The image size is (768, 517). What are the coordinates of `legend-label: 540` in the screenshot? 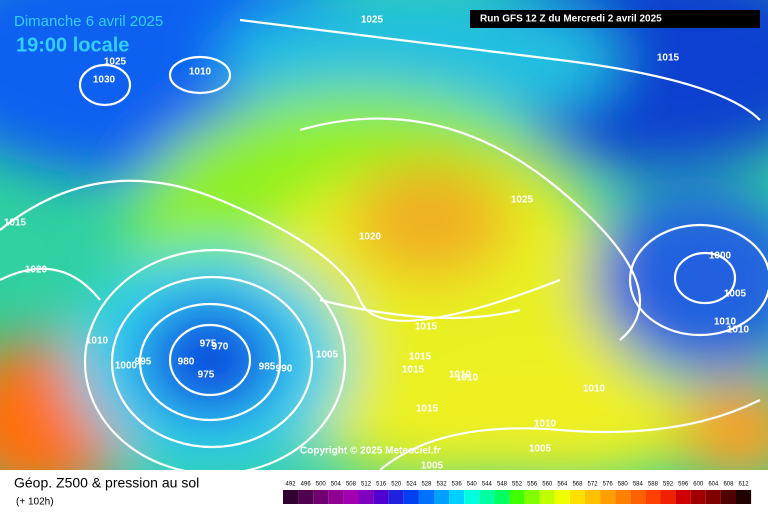 It's located at (472, 485).